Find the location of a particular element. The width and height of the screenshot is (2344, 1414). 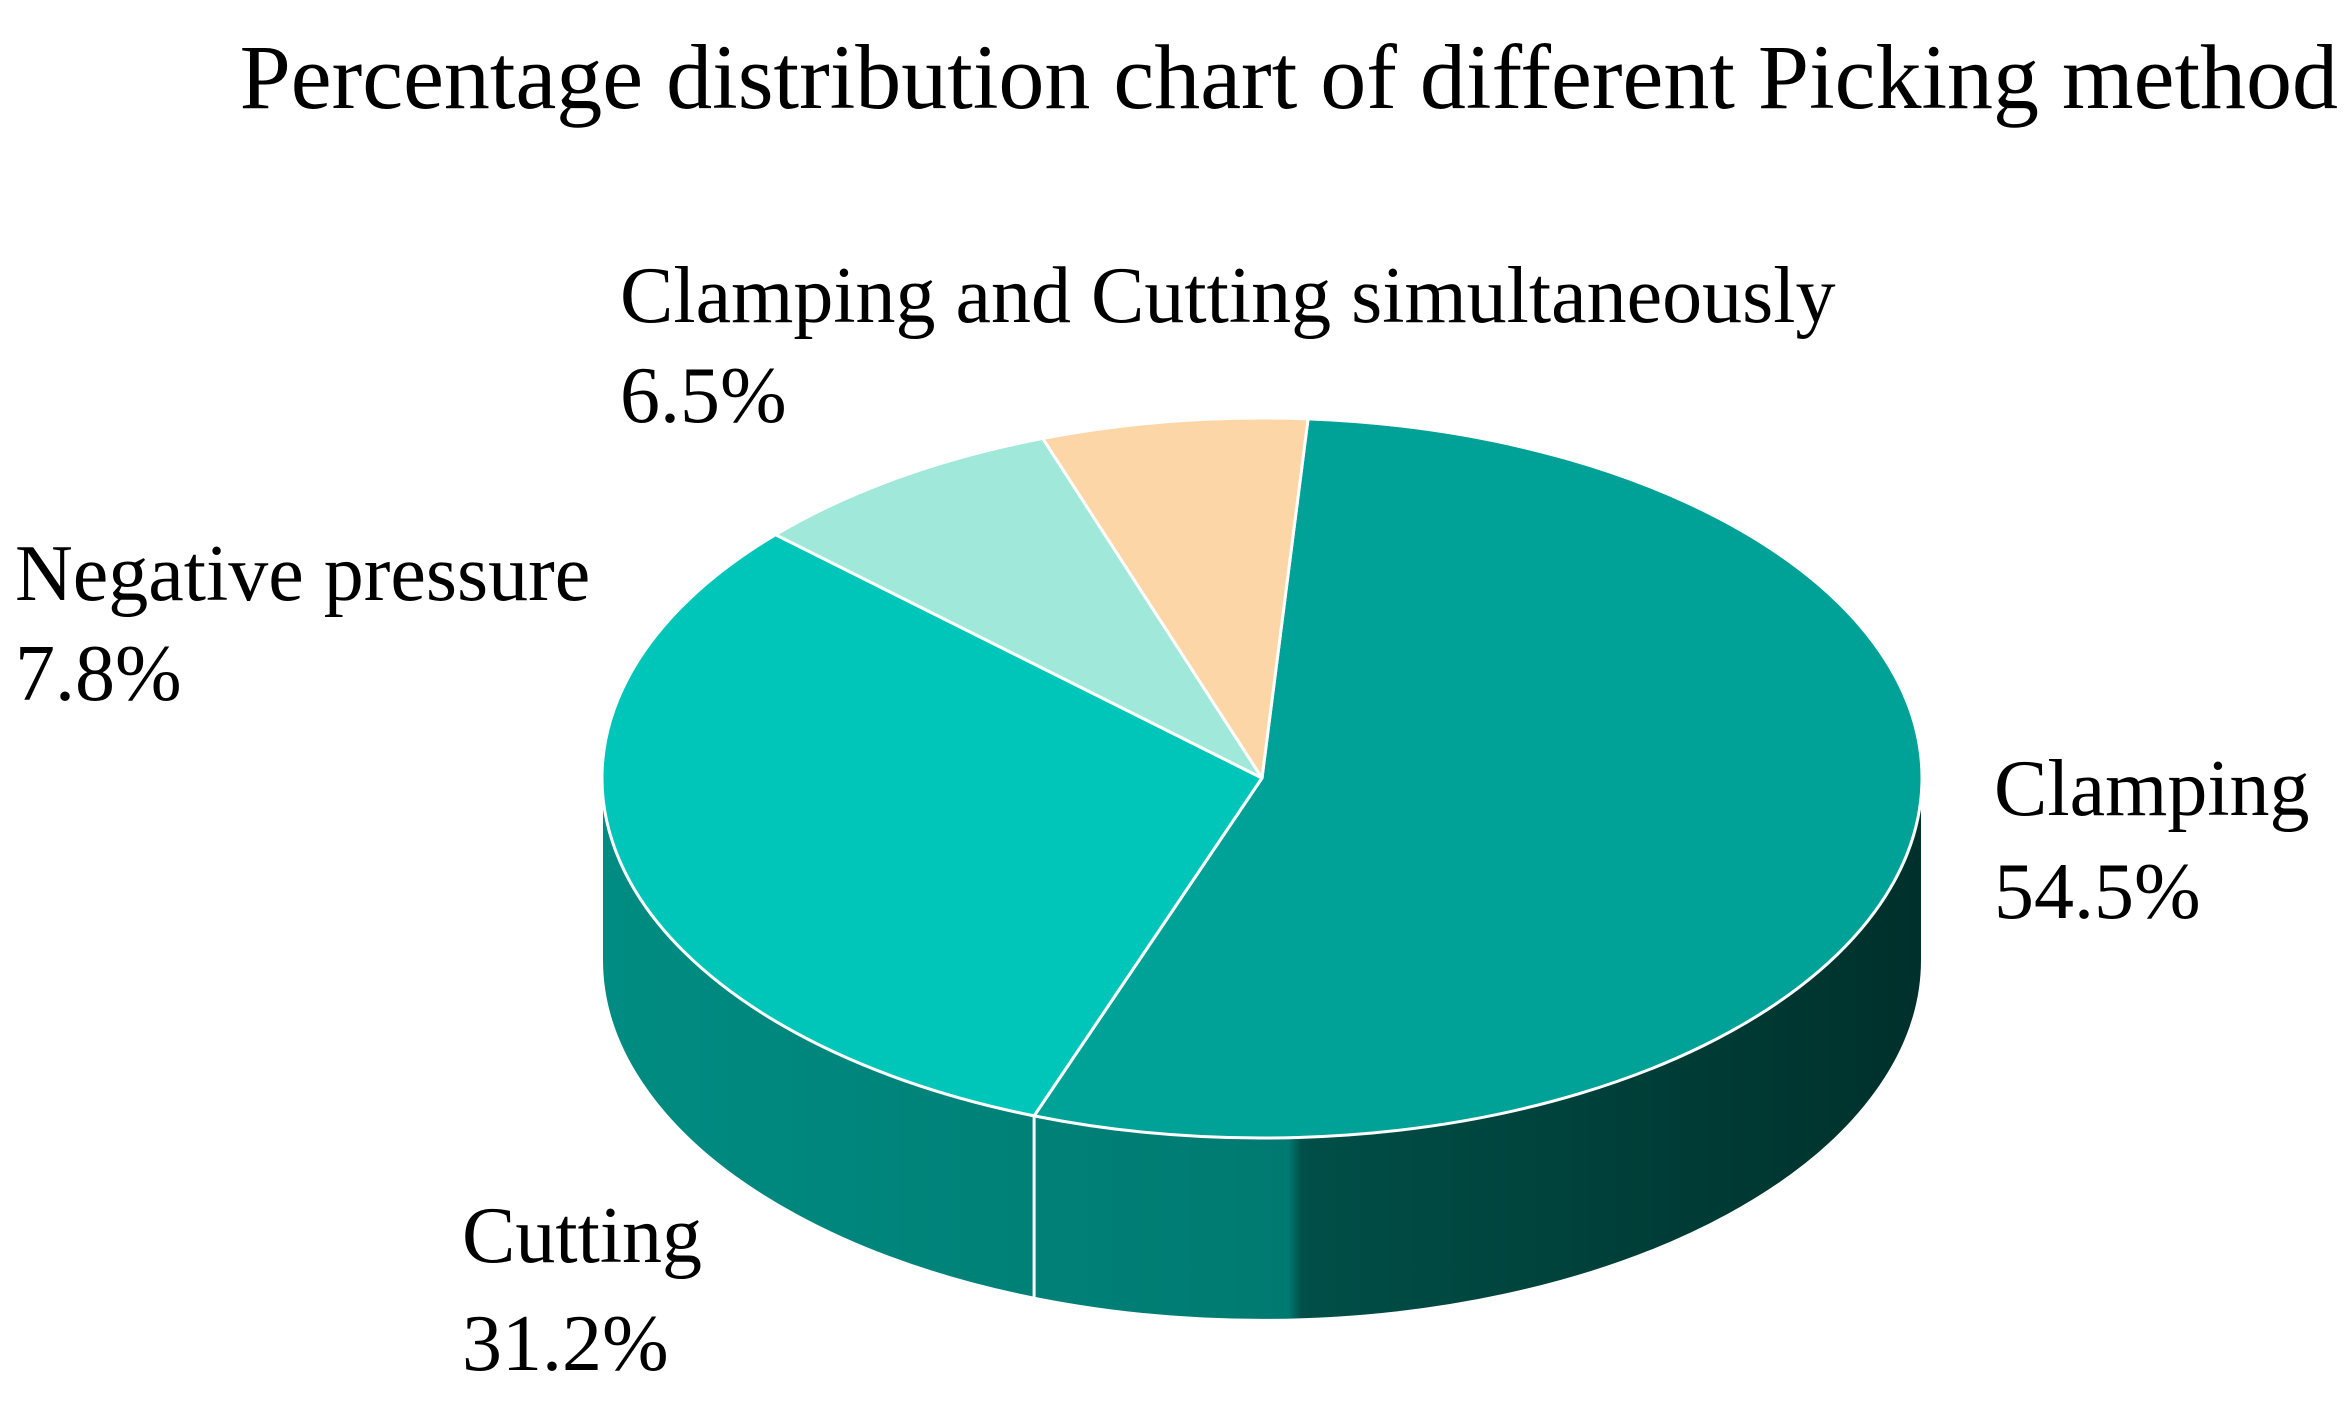

slice-label-negative-pressure: Negative pressure is located at coordinates (302, 574).